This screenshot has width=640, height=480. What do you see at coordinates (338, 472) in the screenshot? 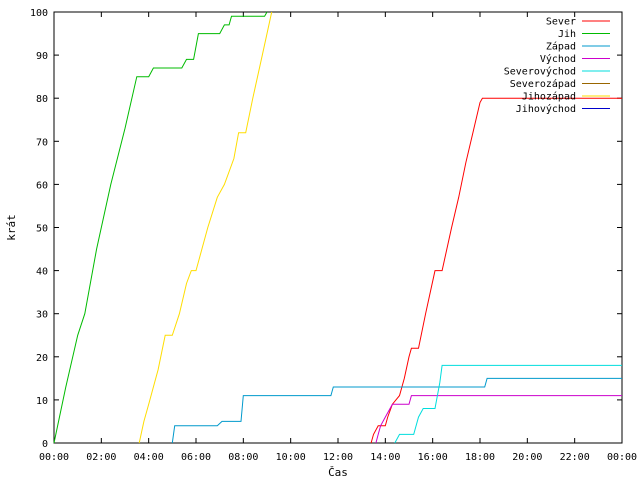
I see `x-axis-label: Čas` at bounding box center [338, 472].